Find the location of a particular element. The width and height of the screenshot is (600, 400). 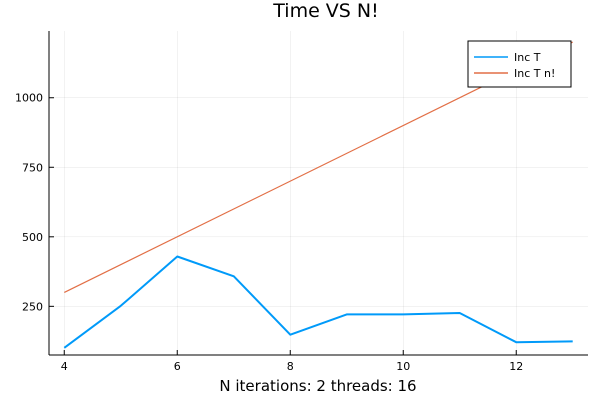

legend-label: Inc T n! is located at coordinates (534, 73).